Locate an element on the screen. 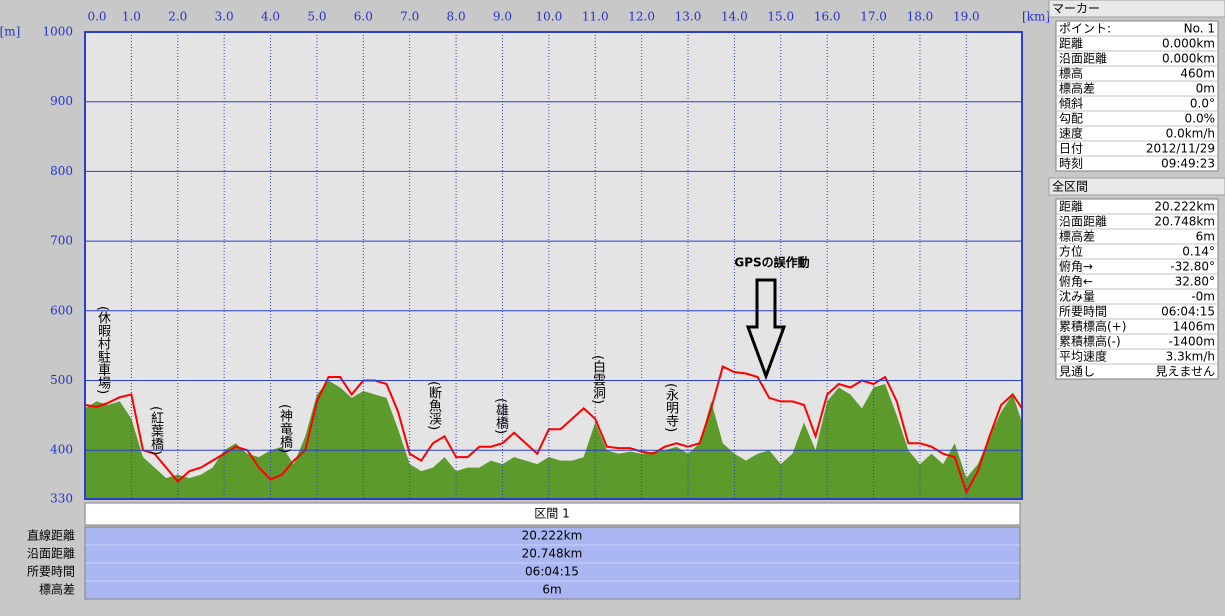 Image resolution: width=1225 pixels, height=616 pixels. row-label: 傾斜 is located at coordinates (1071, 104).